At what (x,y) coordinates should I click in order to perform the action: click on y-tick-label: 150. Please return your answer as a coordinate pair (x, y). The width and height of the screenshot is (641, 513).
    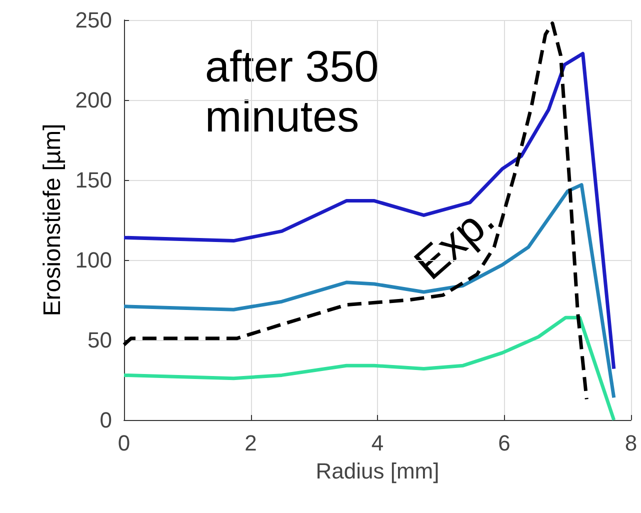
    Looking at the image, I should click on (93, 180).